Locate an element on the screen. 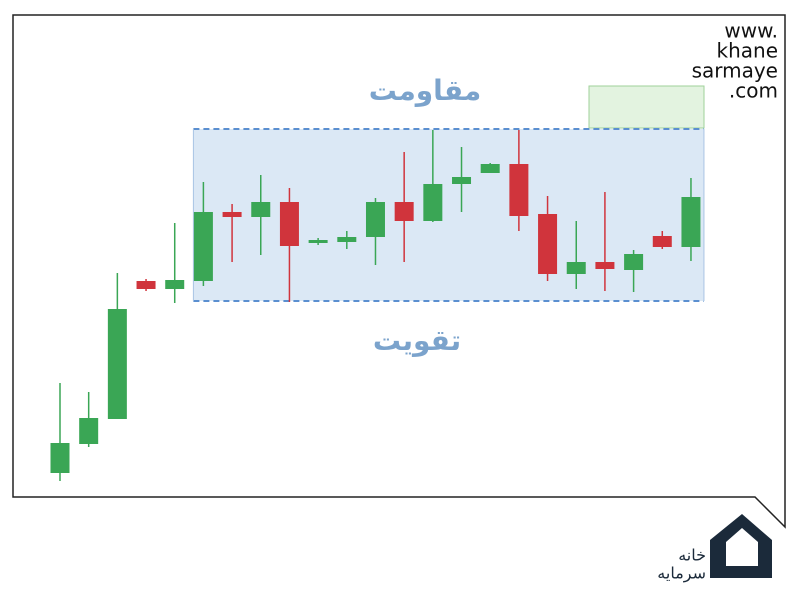 This screenshot has width=800, height=600. target-box is located at coordinates (646, 107).